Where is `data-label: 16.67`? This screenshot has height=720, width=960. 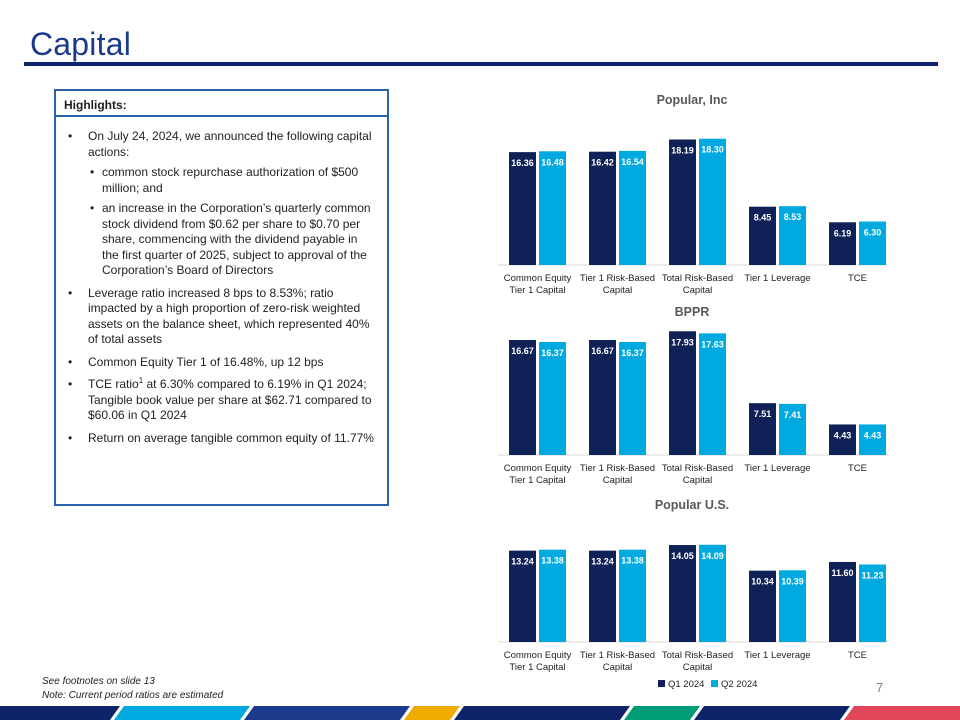
data-label: 16.67 is located at coordinates (602, 351).